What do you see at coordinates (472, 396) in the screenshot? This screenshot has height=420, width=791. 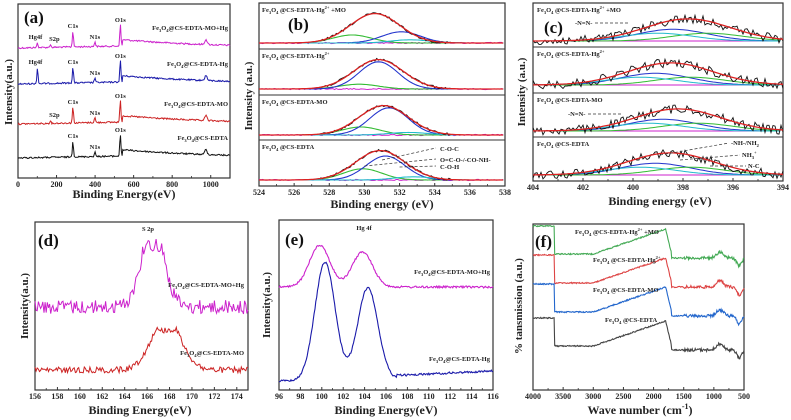 I see `x-tick-label: 114` at bounding box center [472, 396].